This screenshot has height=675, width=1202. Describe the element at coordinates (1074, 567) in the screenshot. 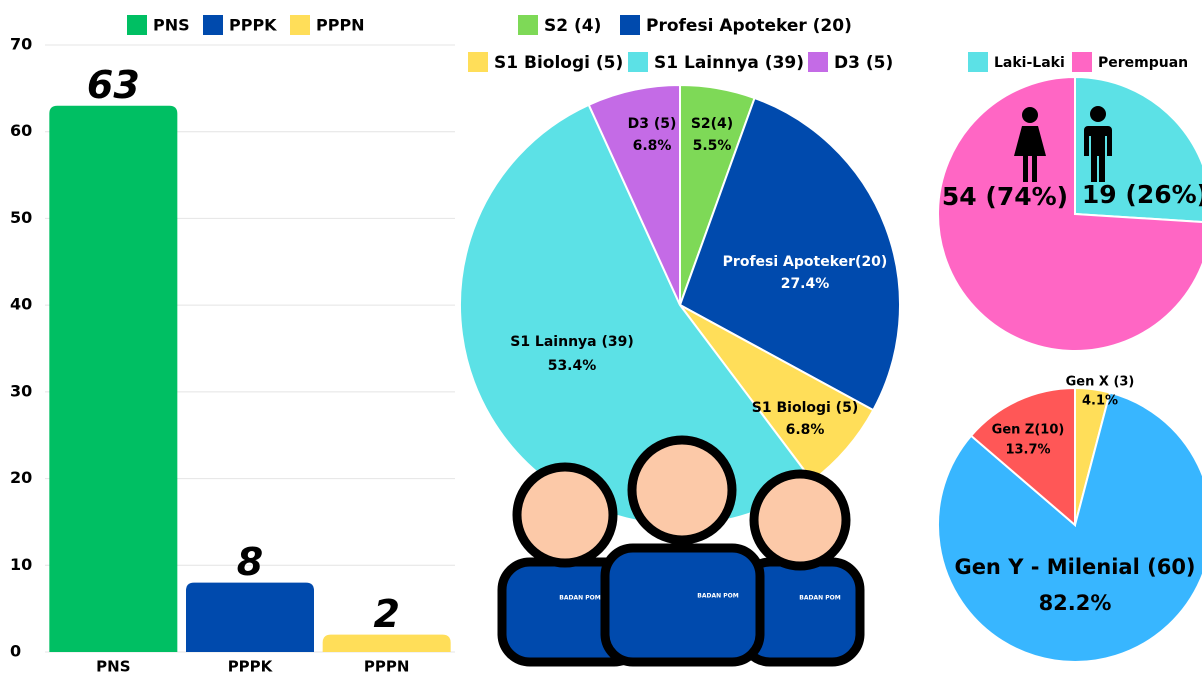

I see `slice-label: Gen Y - Milenial (60)` at that location.